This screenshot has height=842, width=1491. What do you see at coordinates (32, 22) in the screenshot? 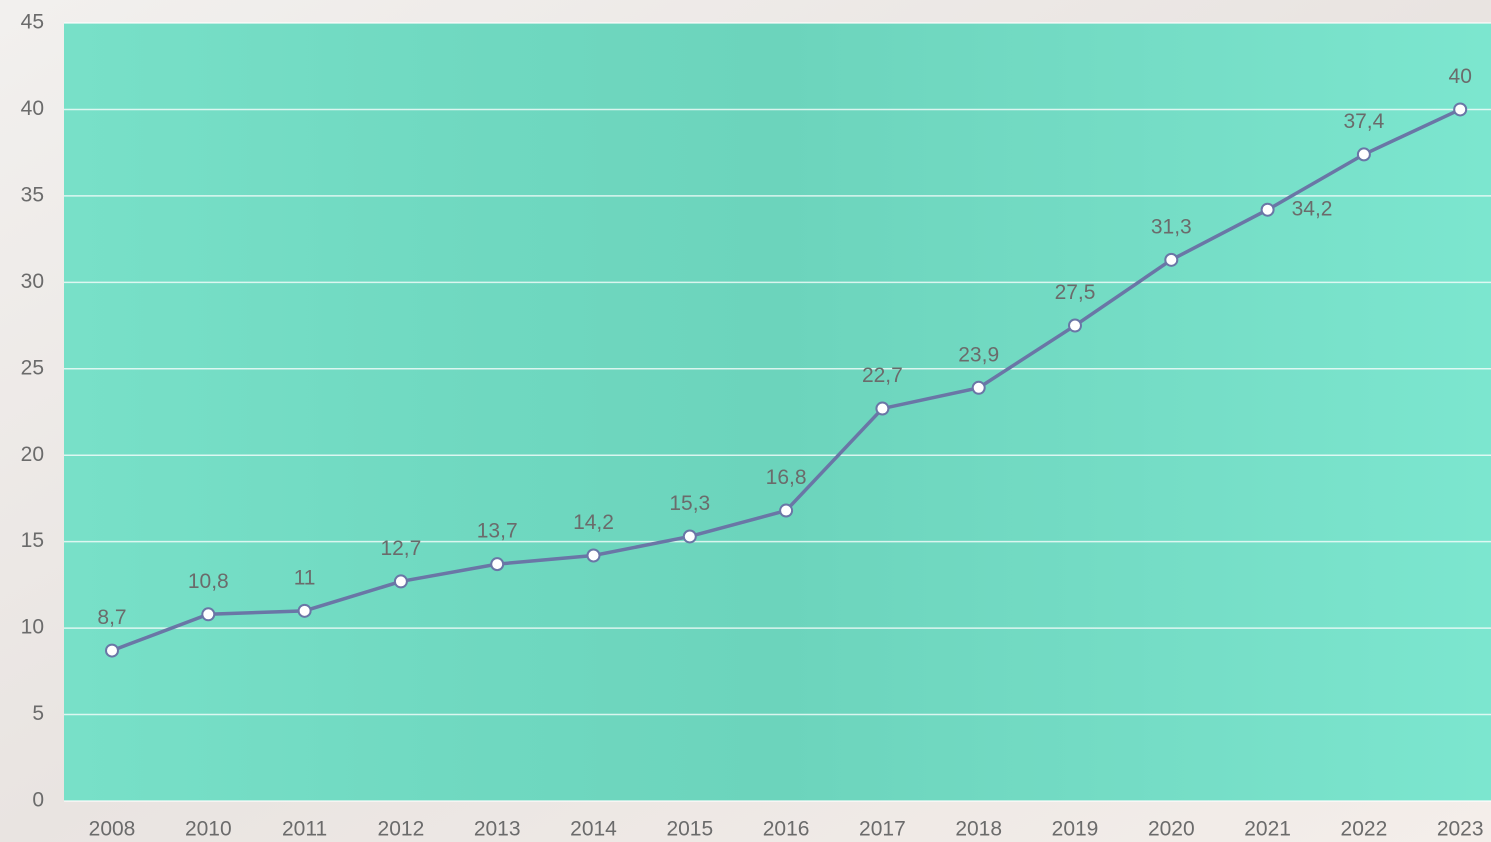
I see `y-tick-label: 45` at bounding box center [32, 22].